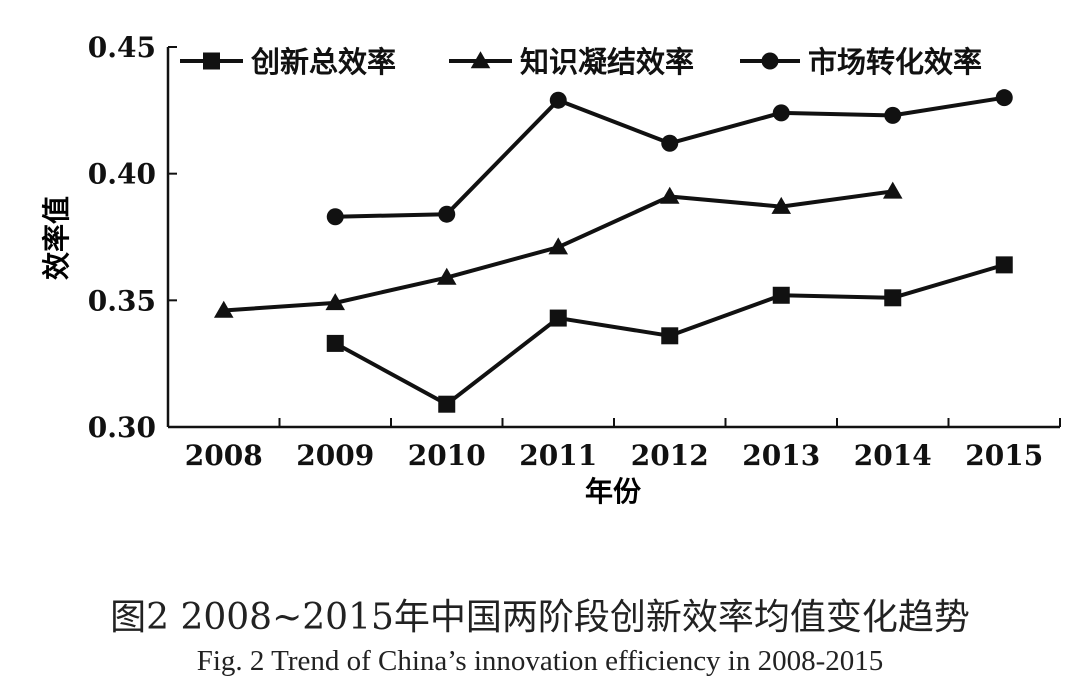 The image size is (1080, 699). Describe the element at coordinates (540, 617) in the screenshot. I see `figure-caption-chinese: 图2 2008~2015年中国两阶段创新效率均值变化趋势` at that location.